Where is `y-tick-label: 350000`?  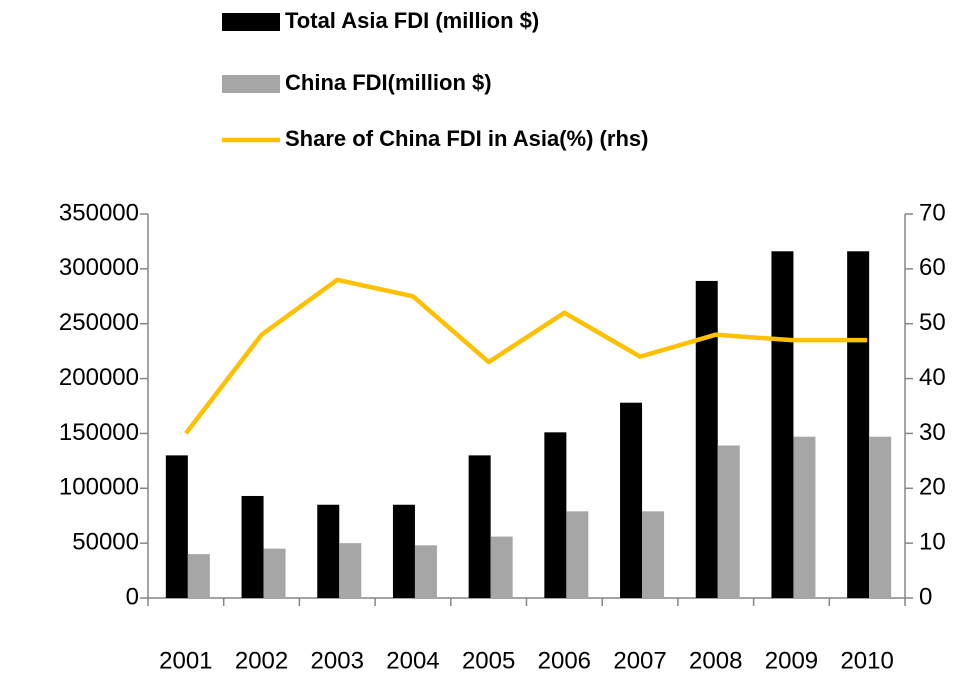
y-tick-label: 350000 is located at coordinates (99, 212).